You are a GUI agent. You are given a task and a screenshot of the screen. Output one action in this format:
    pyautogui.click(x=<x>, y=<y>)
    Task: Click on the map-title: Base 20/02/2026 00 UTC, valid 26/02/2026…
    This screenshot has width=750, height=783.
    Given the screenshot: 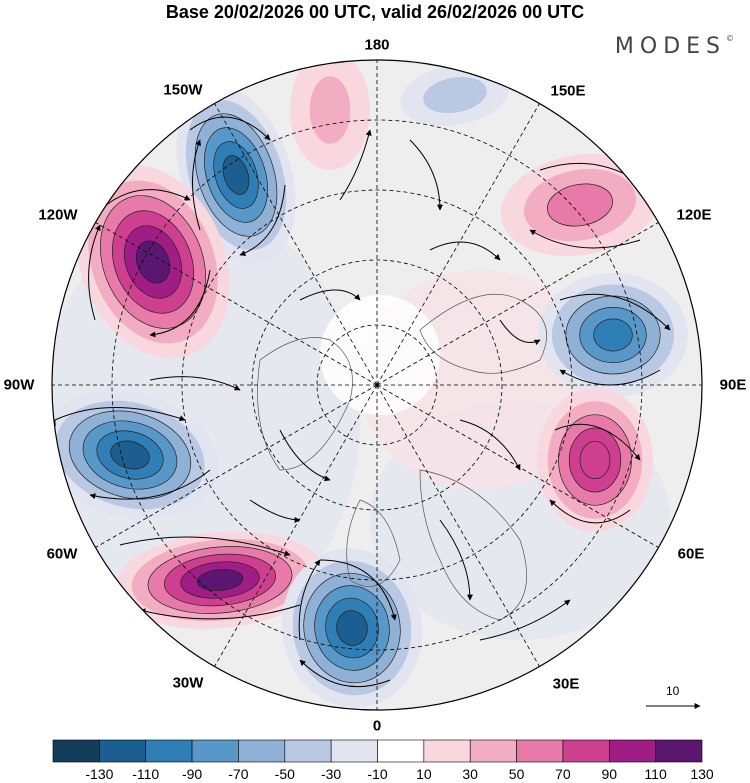 What is the action you would take?
    pyautogui.click(x=375, y=12)
    